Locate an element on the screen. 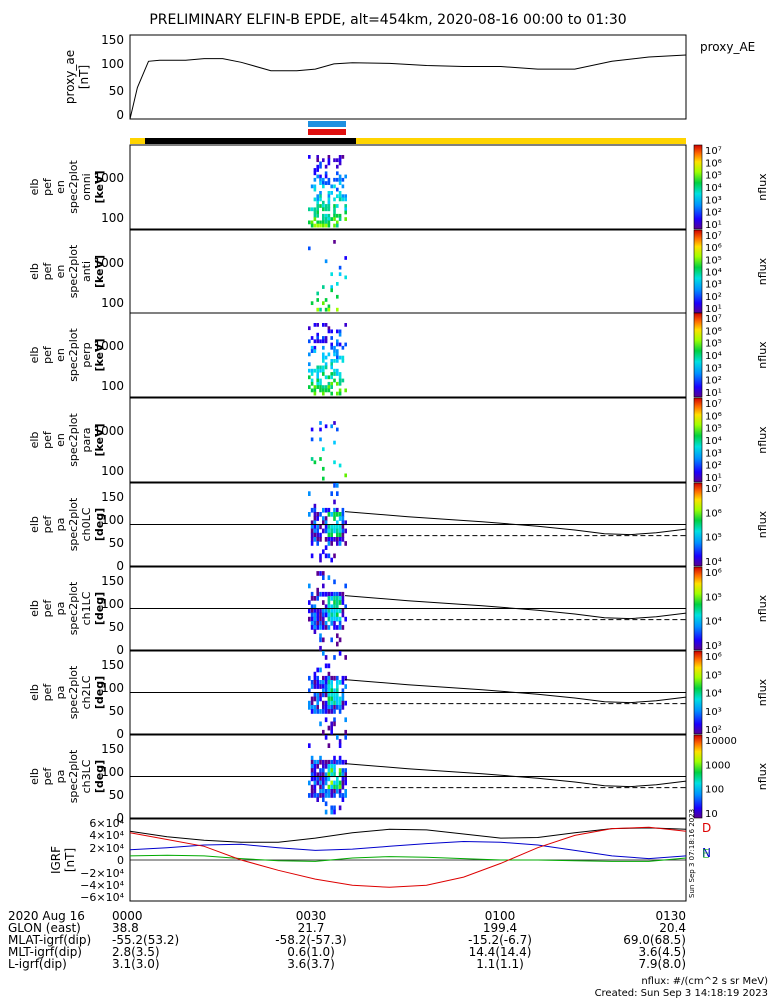  igrf-ytick-m2e4: −2×10⁴ is located at coordinates (102, 873).